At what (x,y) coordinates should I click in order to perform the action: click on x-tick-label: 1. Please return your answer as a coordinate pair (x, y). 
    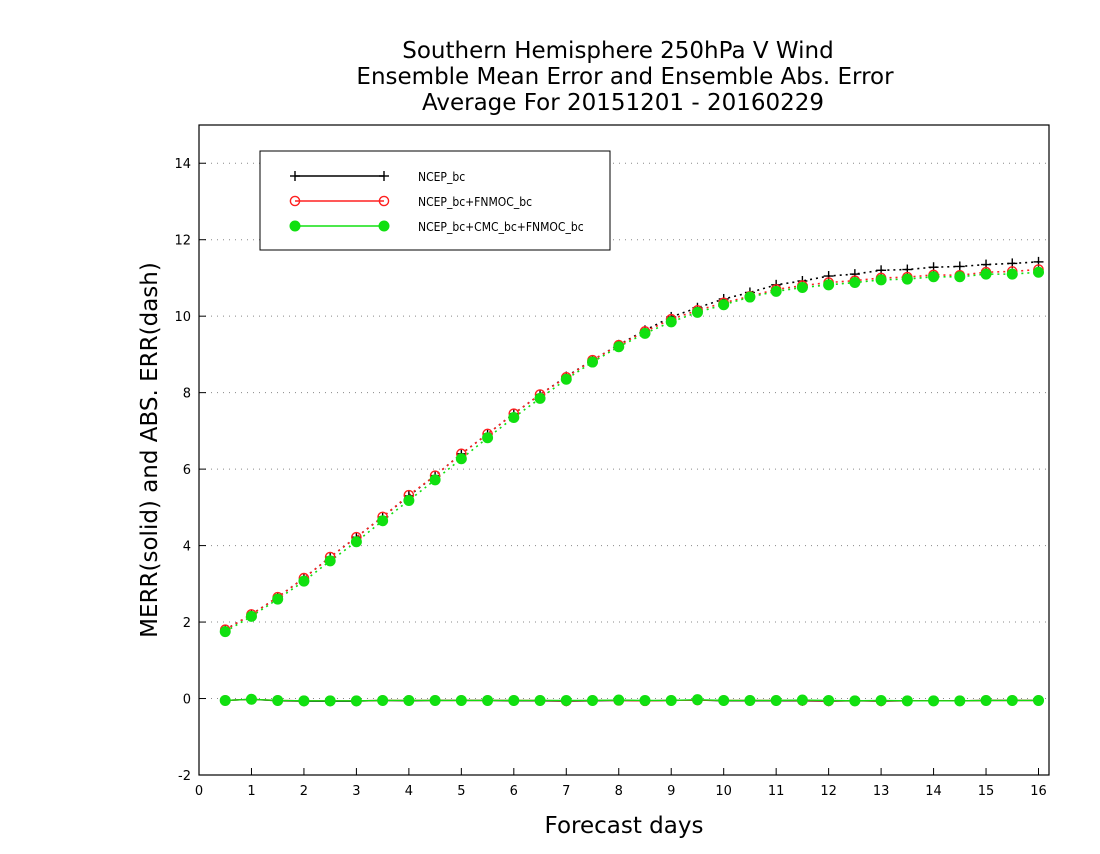
    Looking at the image, I should click on (251, 791).